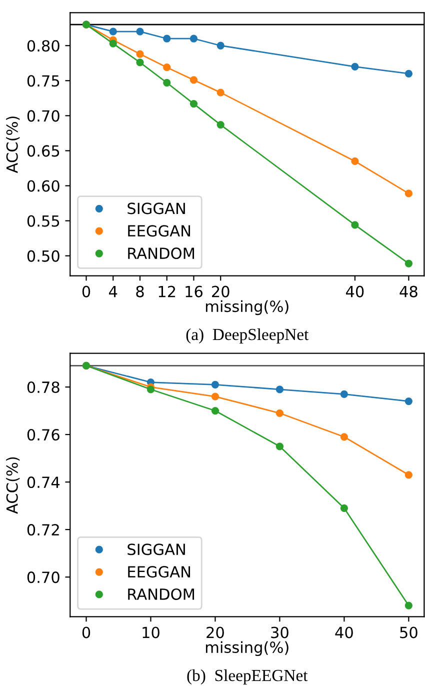 The image size is (425, 686). I want to click on text: (a) DeepSleepNet, so click(247, 336).